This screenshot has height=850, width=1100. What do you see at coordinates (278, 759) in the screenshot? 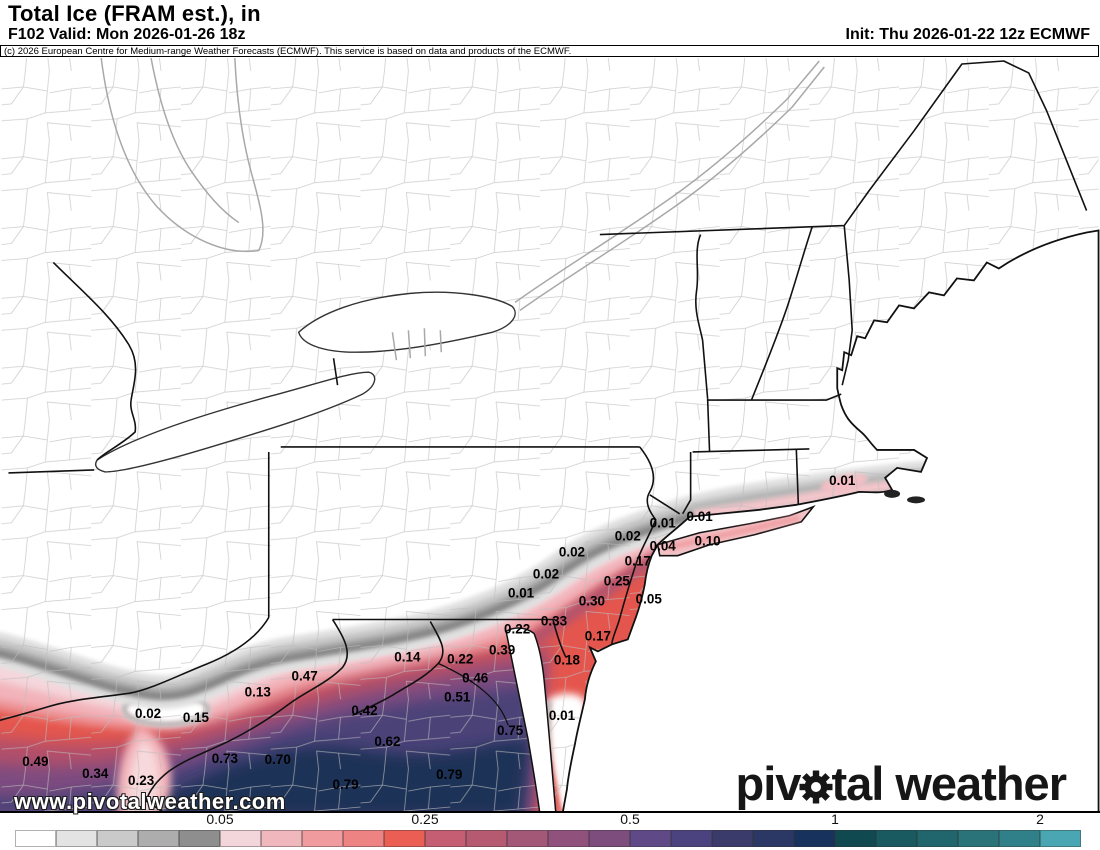
I see `ice-value-label: 0.70` at bounding box center [278, 759].